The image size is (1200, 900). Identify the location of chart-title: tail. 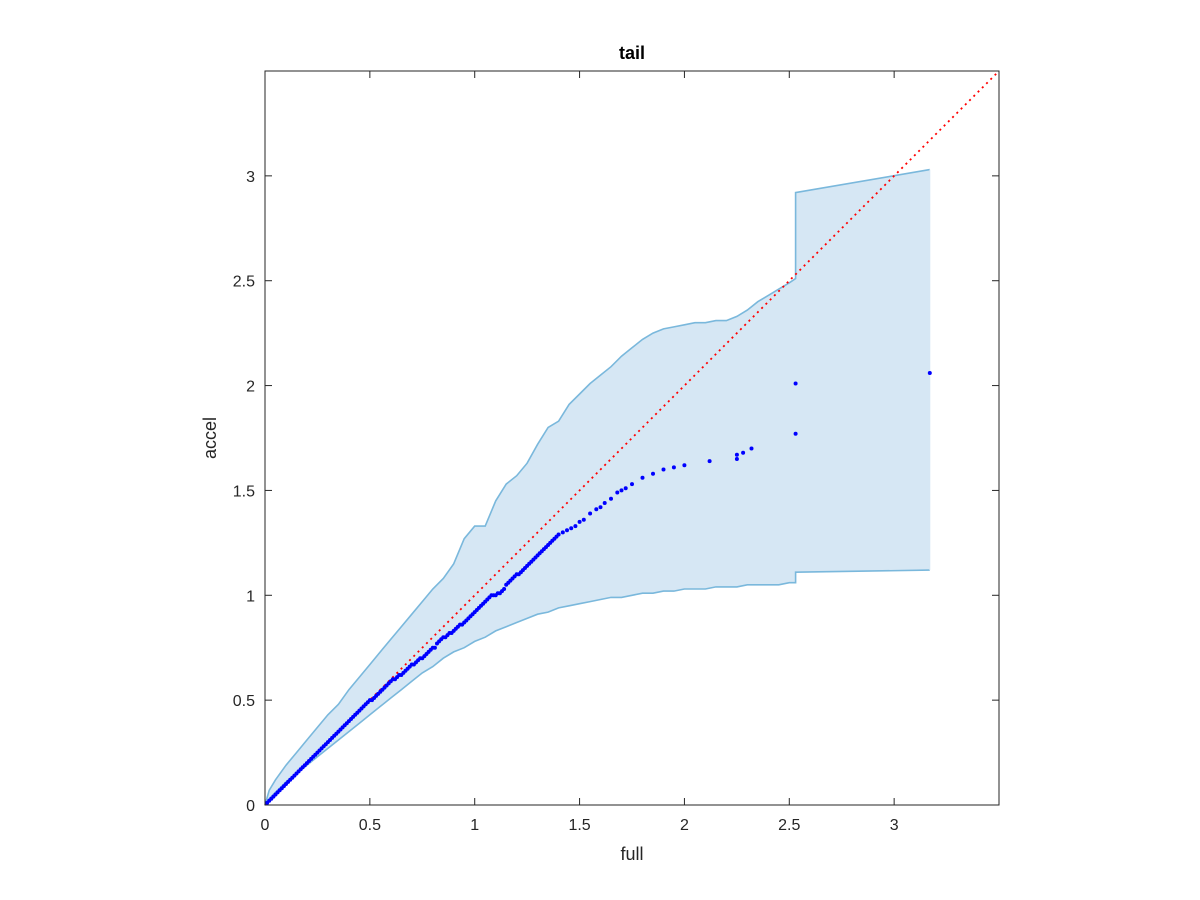
(632, 53).